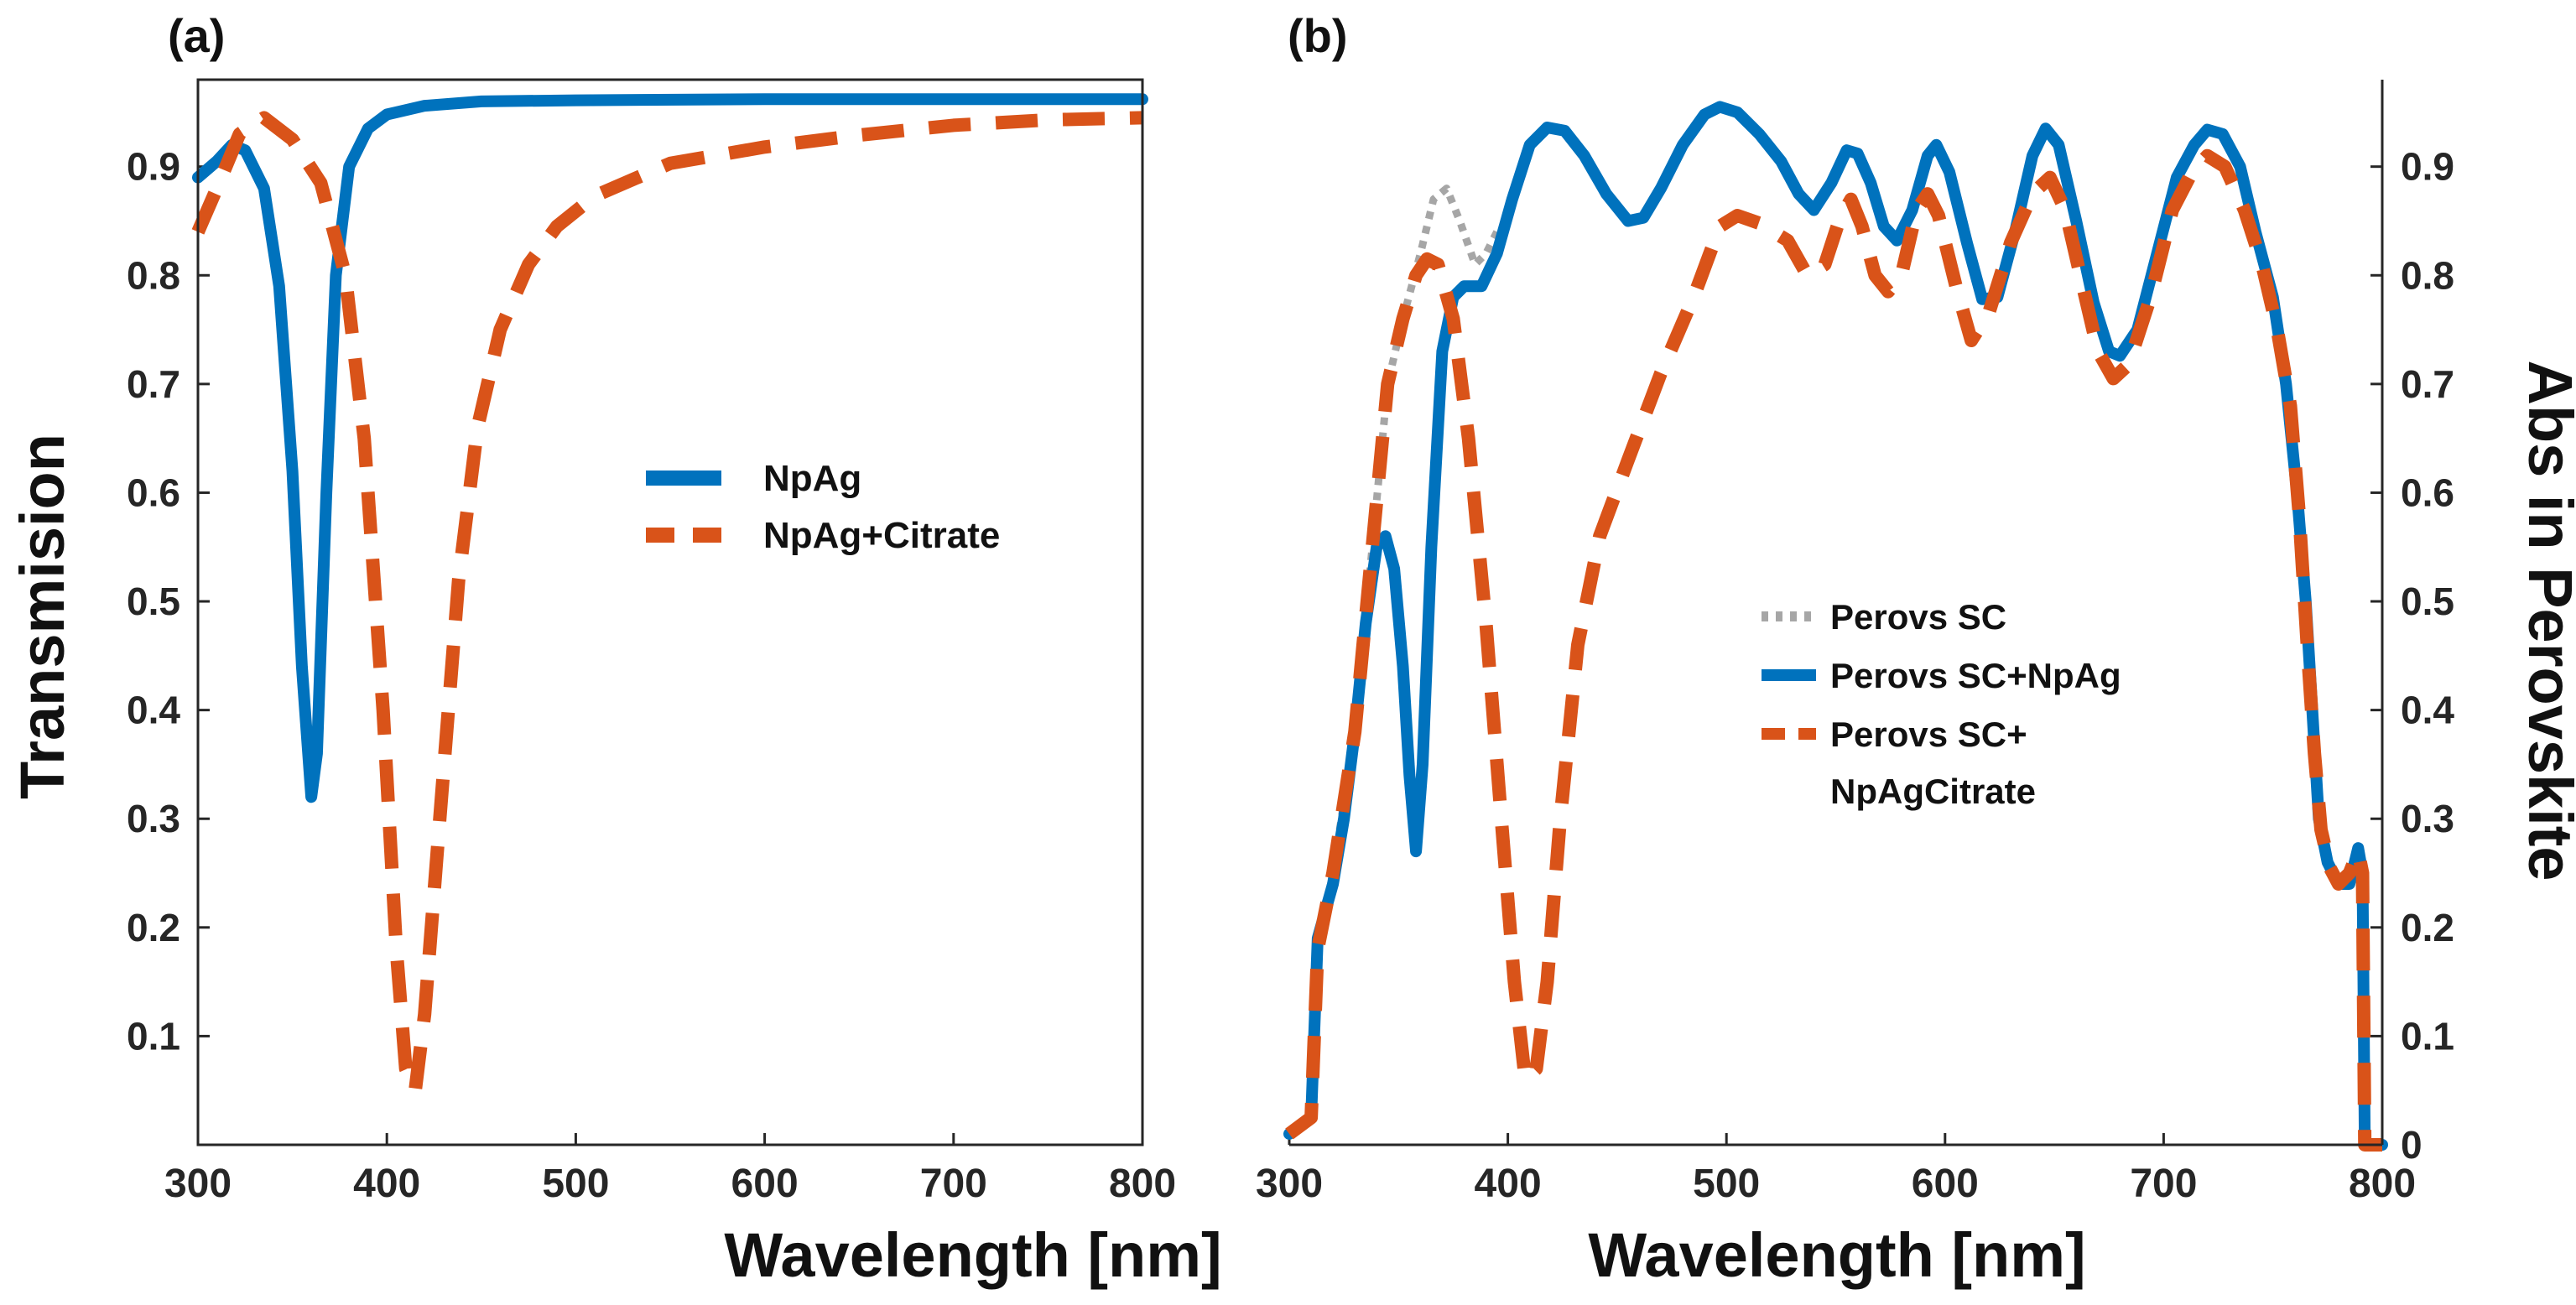  What do you see at coordinates (196, 35) in the screenshot?
I see `panel-a-label: (a)` at bounding box center [196, 35].